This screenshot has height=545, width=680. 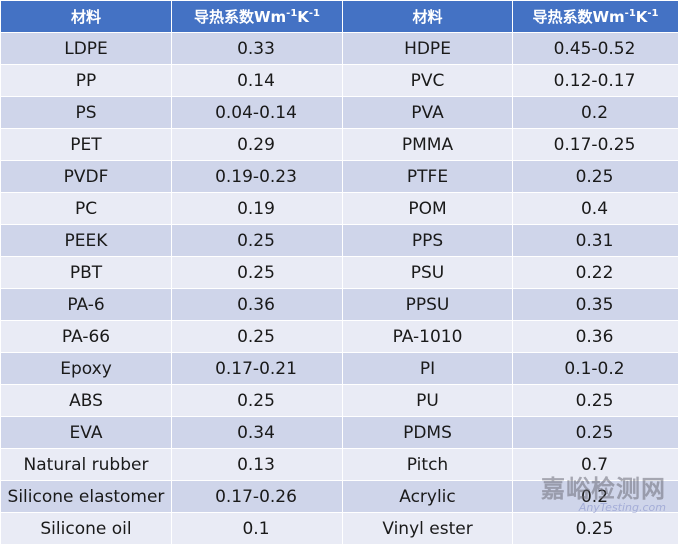 I want to click on cell-left-material: PP, so click(x=86, y=80).